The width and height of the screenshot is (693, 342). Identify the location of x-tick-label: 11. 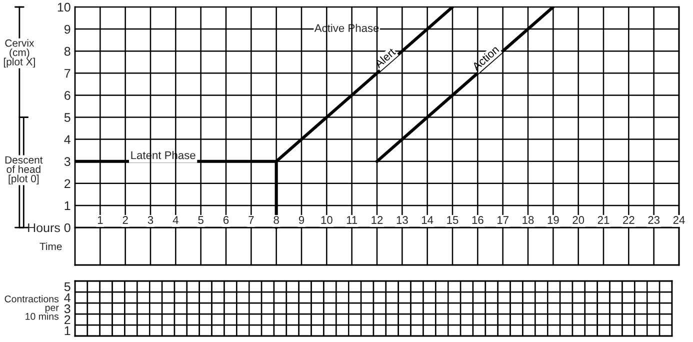
(352, 220).